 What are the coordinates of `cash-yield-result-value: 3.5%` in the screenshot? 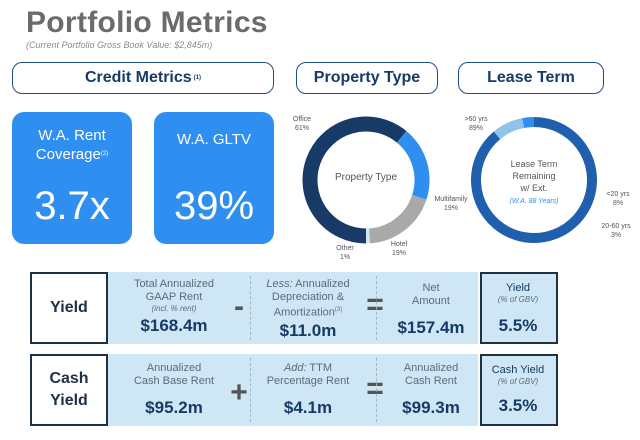 It's located at (518, 405).